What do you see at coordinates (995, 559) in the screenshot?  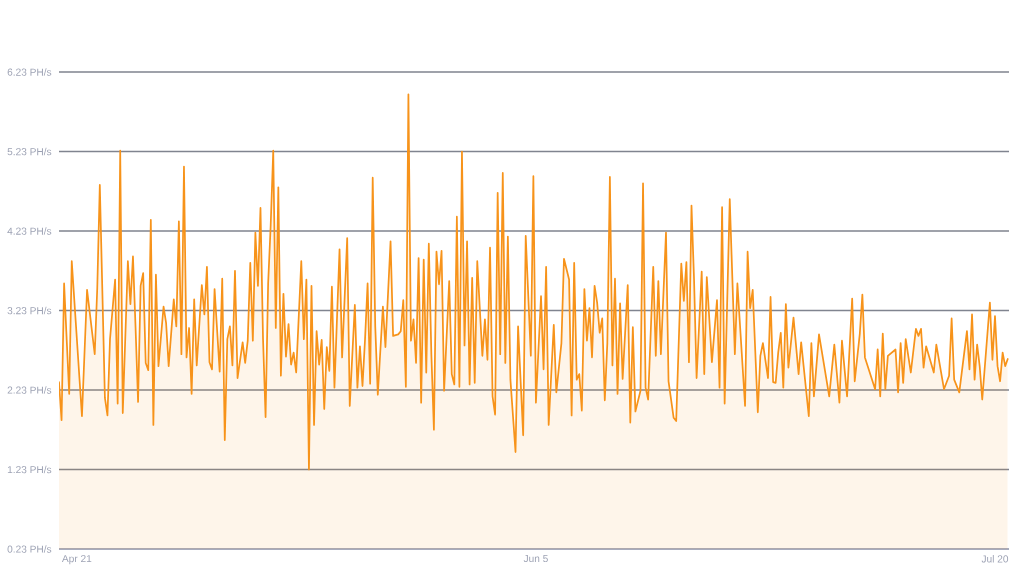 I see `x-tick-label: Jul 20` at bounding box center [995, 559].